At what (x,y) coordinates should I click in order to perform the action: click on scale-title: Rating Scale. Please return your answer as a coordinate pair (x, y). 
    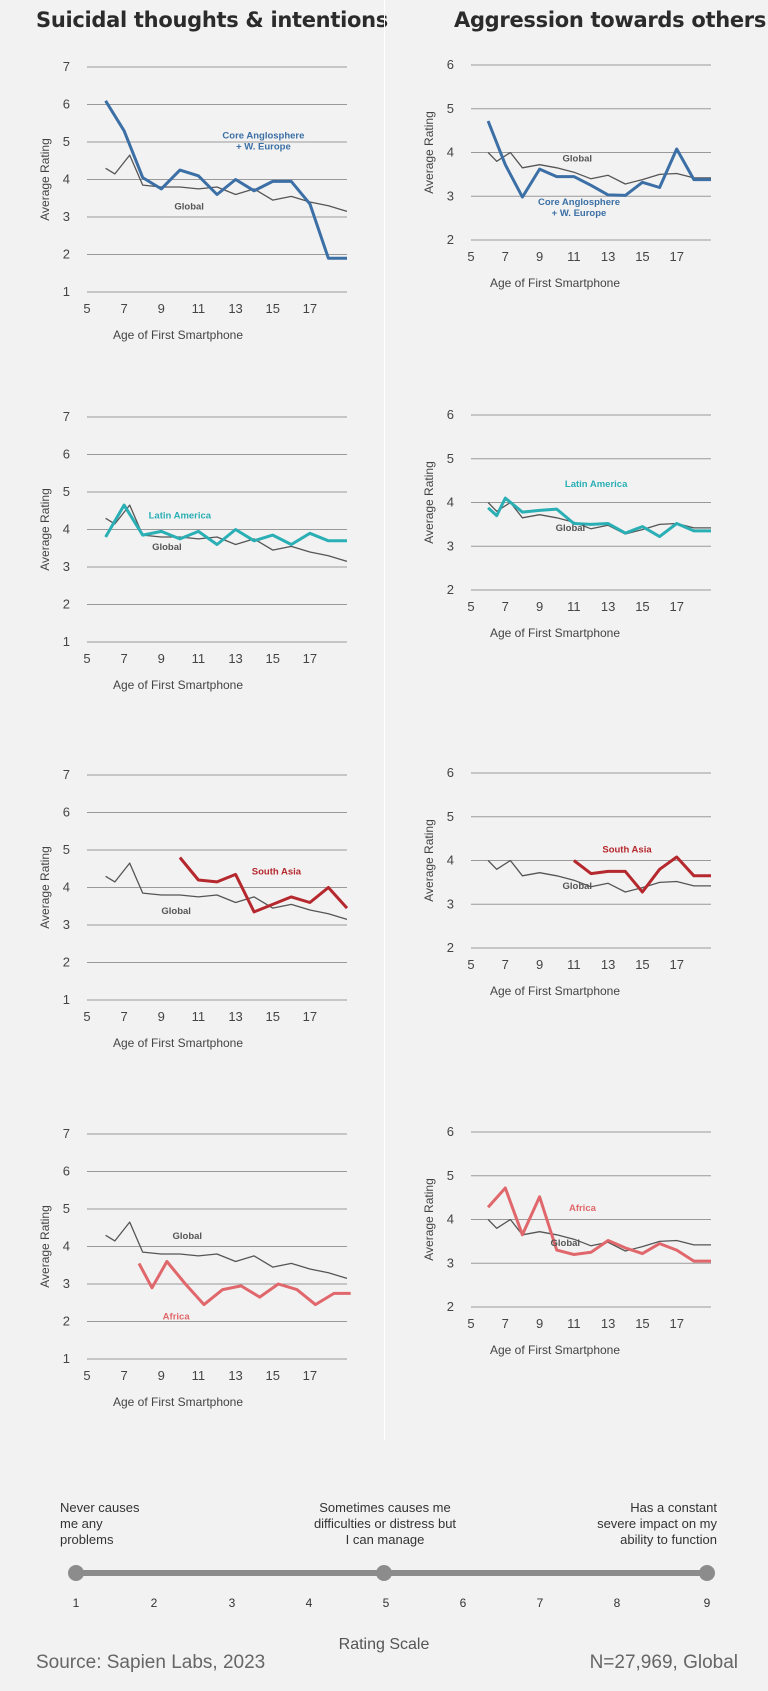
    Looking at the image, I should click on (384, 1644).